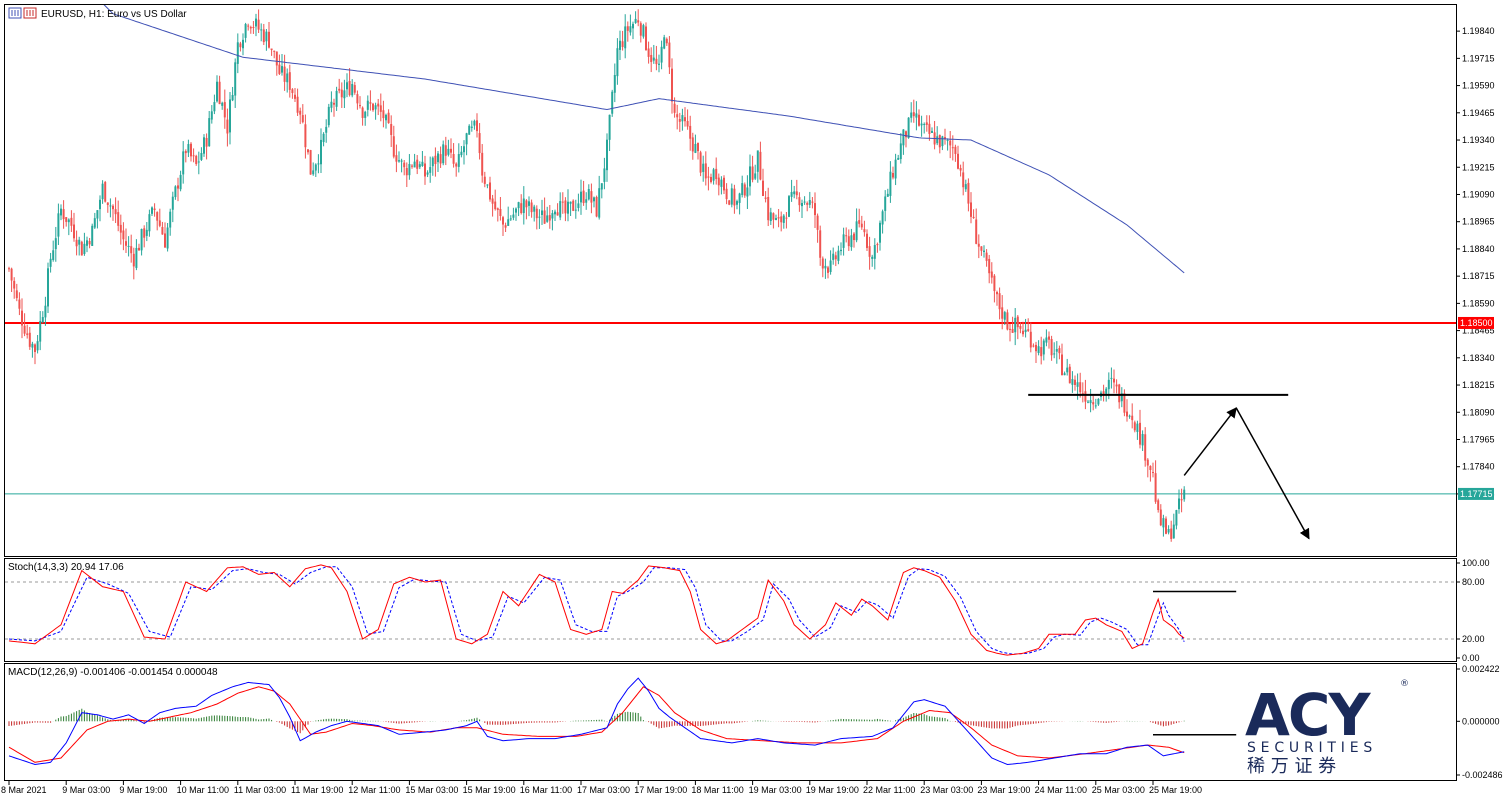 This screenshot has height=811, width=1507. I want to click on logo-chinese: 稀 万 证 券, so click(1291, 766).